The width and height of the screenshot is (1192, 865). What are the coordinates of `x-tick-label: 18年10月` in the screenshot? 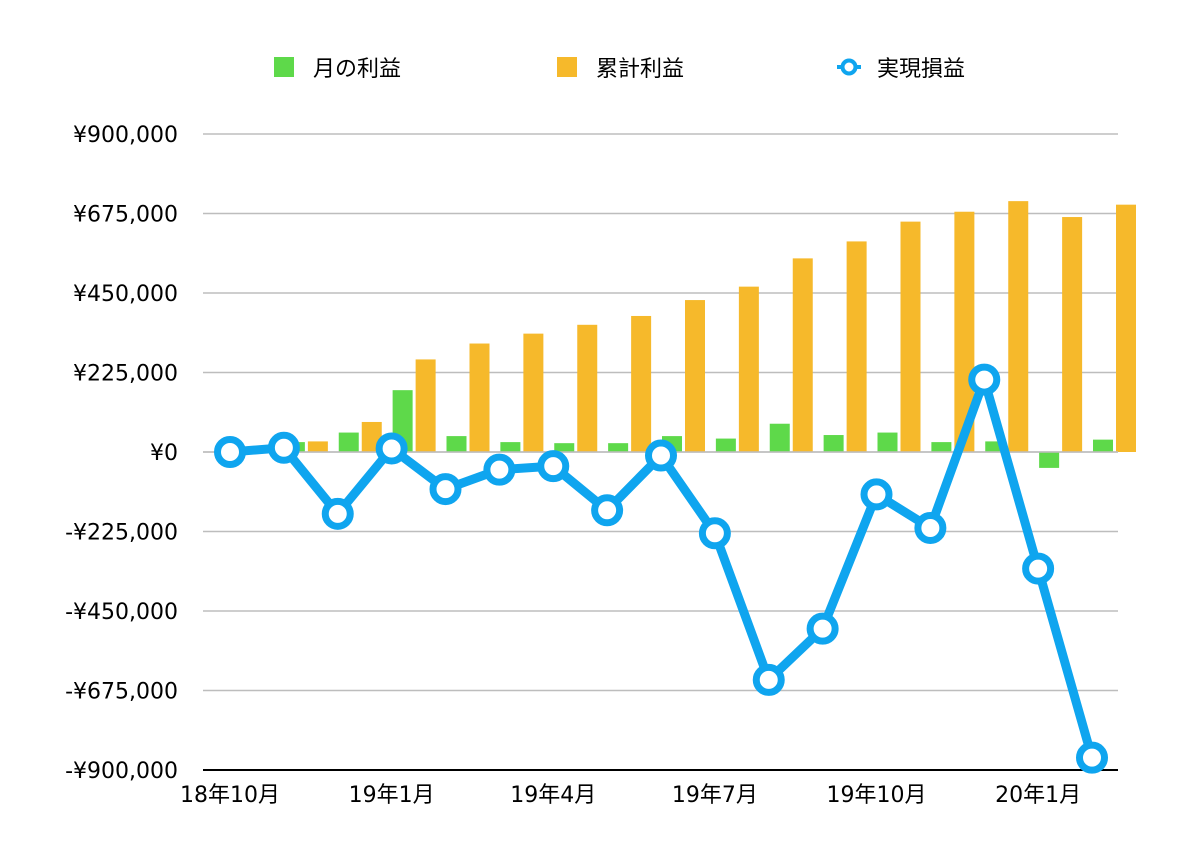 It's located at (230, 795).